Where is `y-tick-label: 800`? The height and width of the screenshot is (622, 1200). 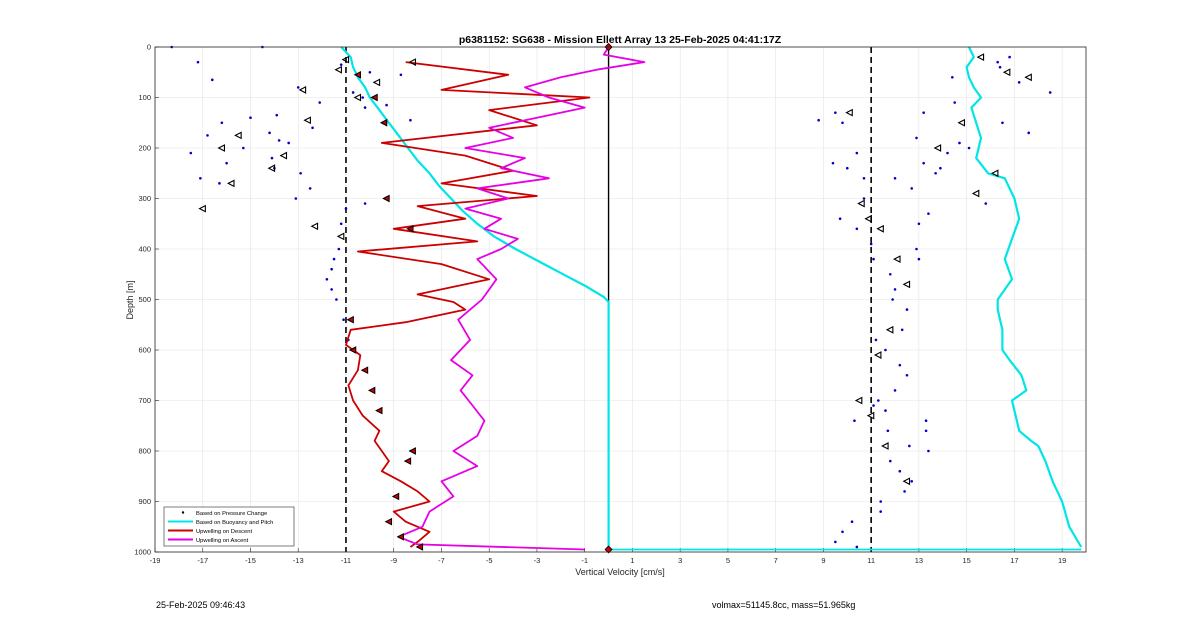 y-tick-label: 800 is located at coordinates (144, 451).